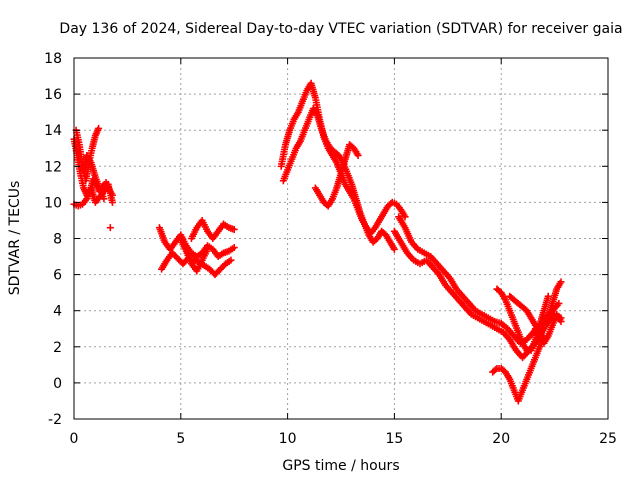 Image resolution: width=640 pixels, height=480 pixels. I want to click on y-tick-label: 14, so click(53, 131).